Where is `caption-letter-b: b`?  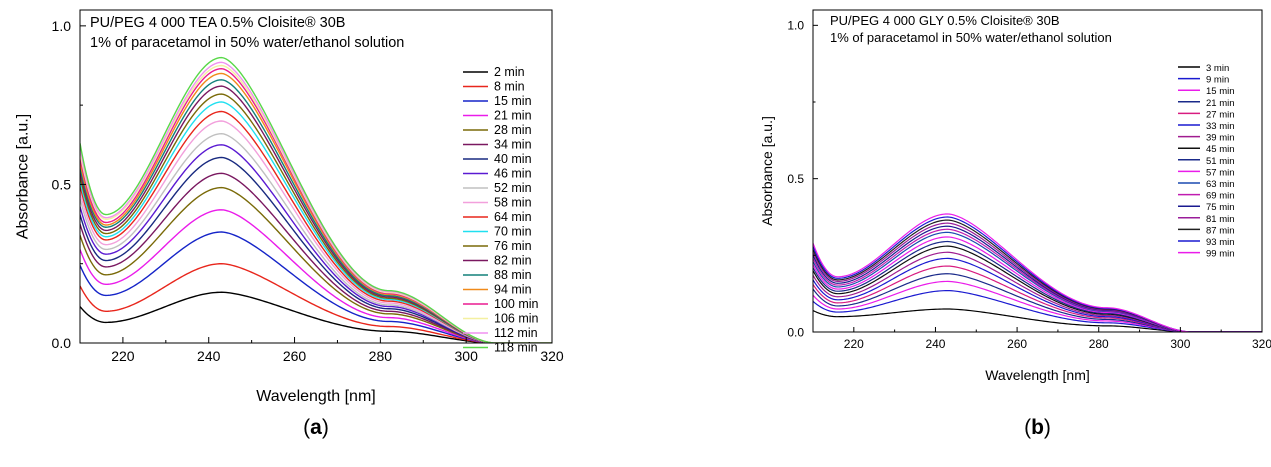
caption-letter-b: b is located at coordinates (1037, 427).